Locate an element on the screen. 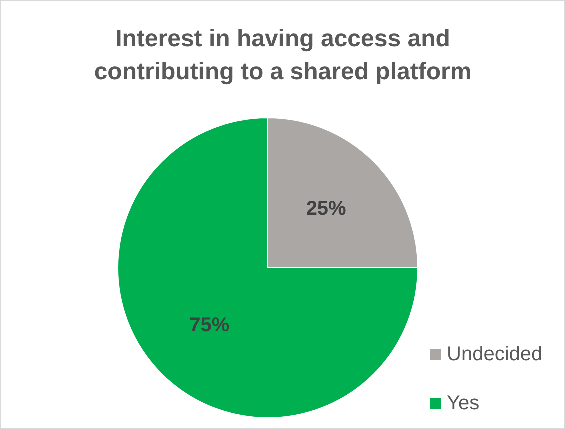  legend-label: Undecided is located at coordinates (495, 354).